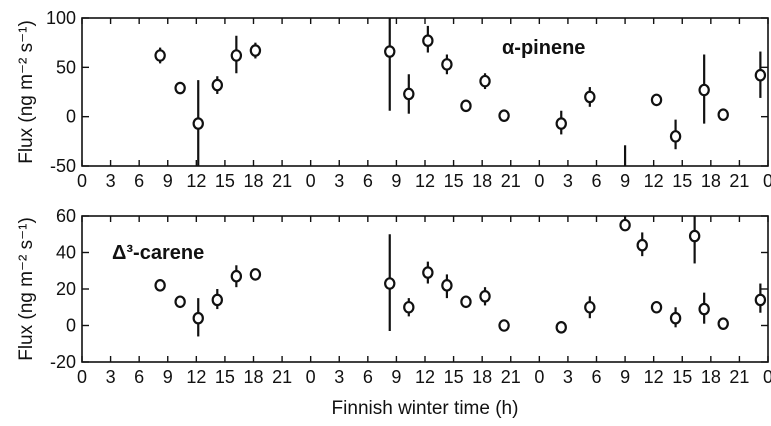 The height and width of the screenshot is (426, 771). What do you see at coordinates (66, 67) in the screenshot?
I see `alpha-pinene-y-tick-label: 50` at bounding box center [66, 67].